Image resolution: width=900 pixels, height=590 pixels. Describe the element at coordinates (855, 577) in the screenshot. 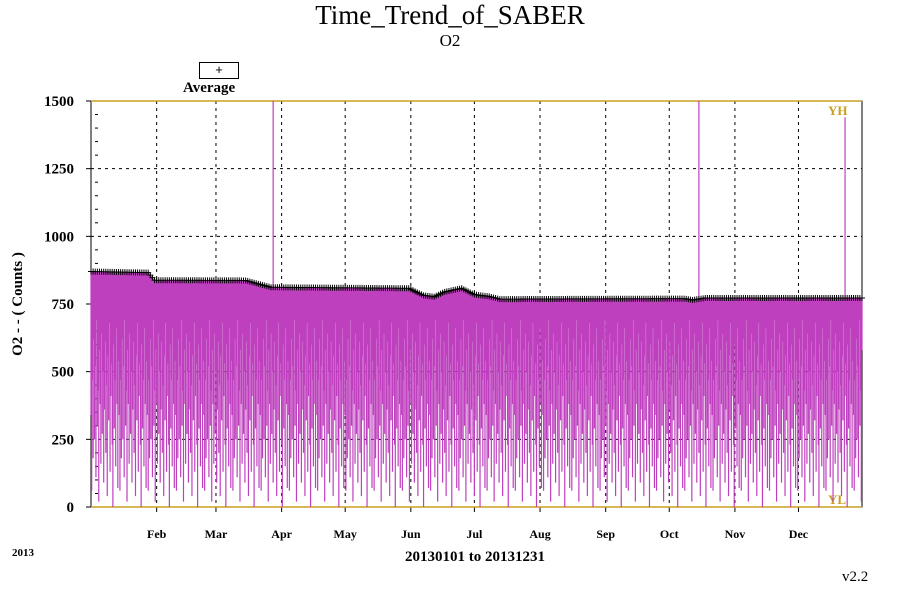

I see `version-label: v2.2` at that location.